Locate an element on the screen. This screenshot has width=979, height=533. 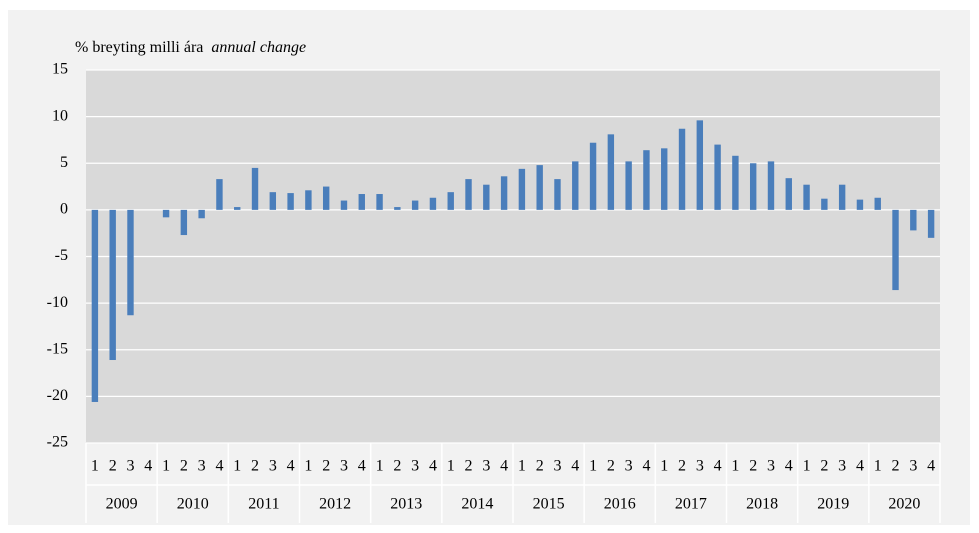
y-tick-label: -25 is located at coordinates (57, 442).